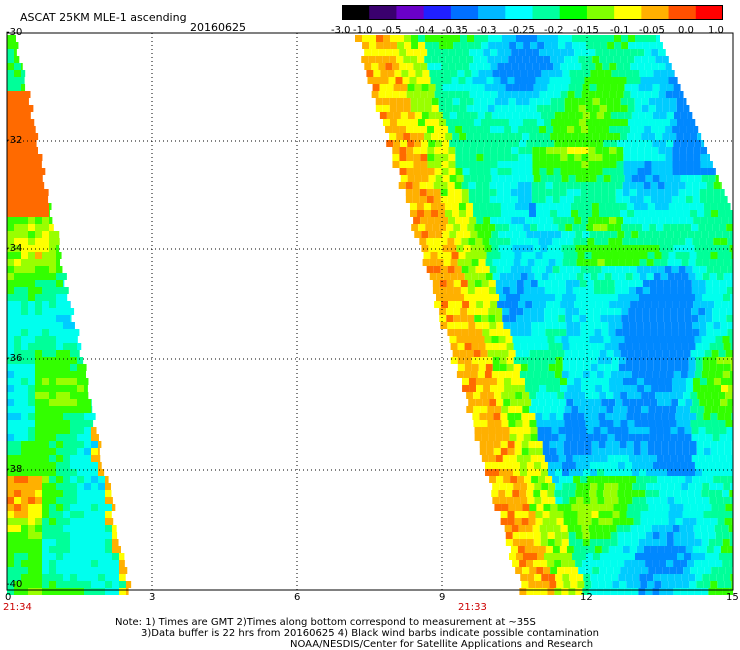  What do you see at coordinates (425, 30) in the screenshot?
I see `colorbar-label: -0.4` at bounding box center [425, 30].